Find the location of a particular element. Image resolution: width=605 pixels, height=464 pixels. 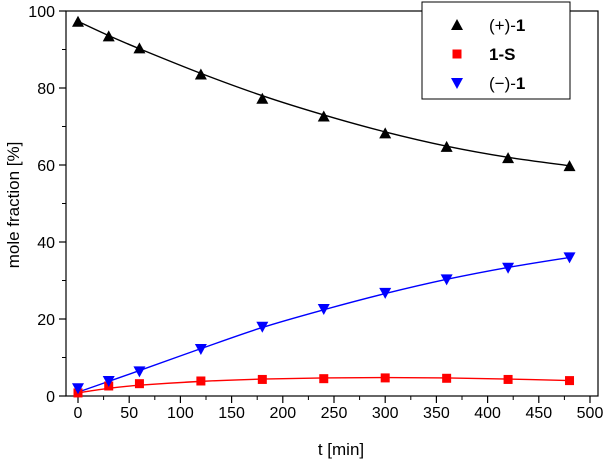

x-tick-label: 0 is located at coordinates (78, 413).